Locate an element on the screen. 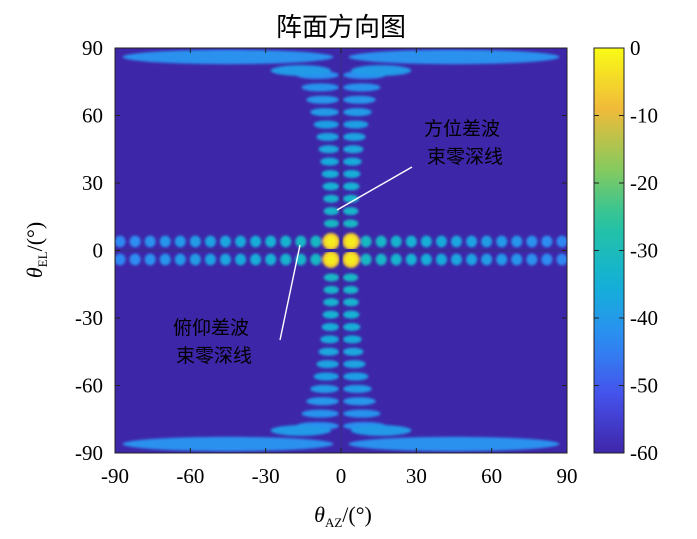  svg-text: 方位差波 束零深线 is located at coordinates (465, 143).